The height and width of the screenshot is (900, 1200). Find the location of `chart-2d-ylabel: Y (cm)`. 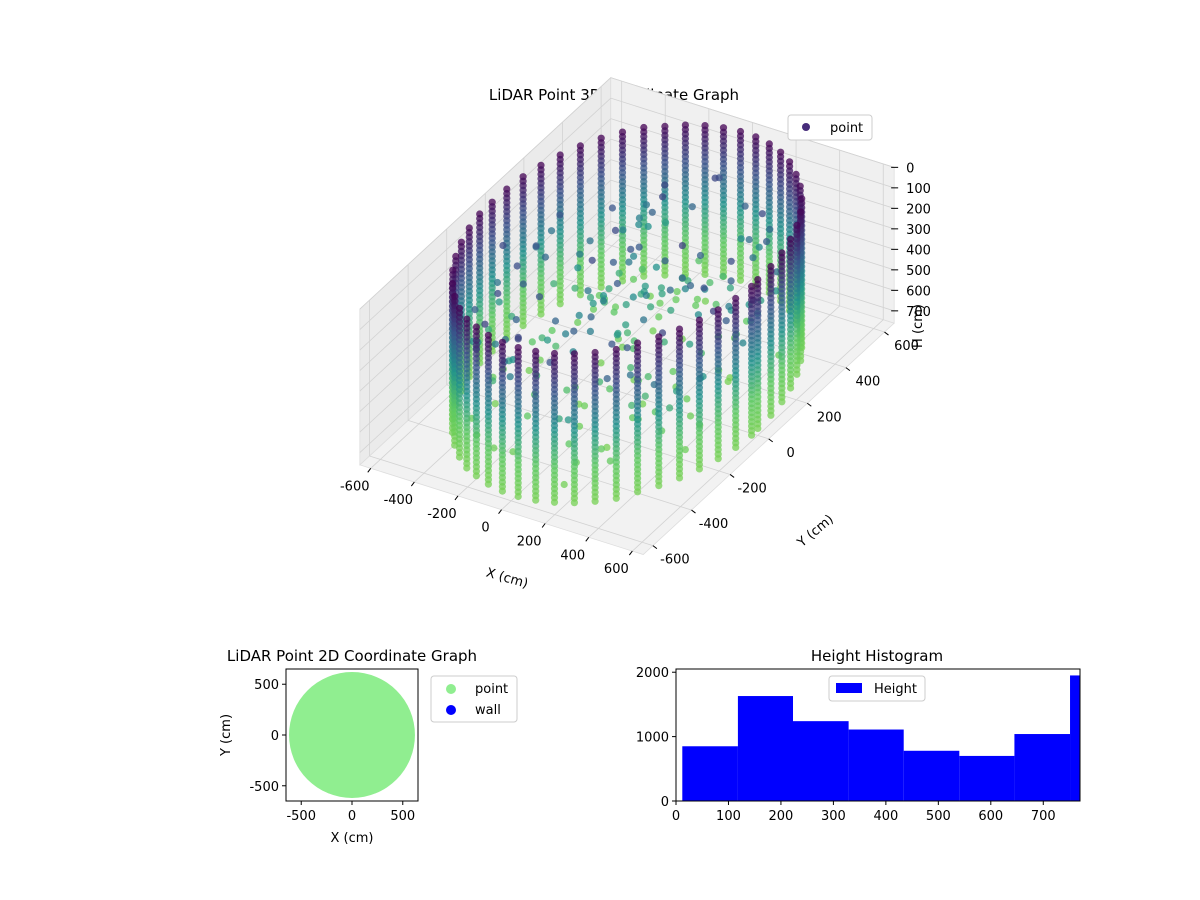

chart-2d-ylabel: Y (cm) is located at coordinates (226, 735).